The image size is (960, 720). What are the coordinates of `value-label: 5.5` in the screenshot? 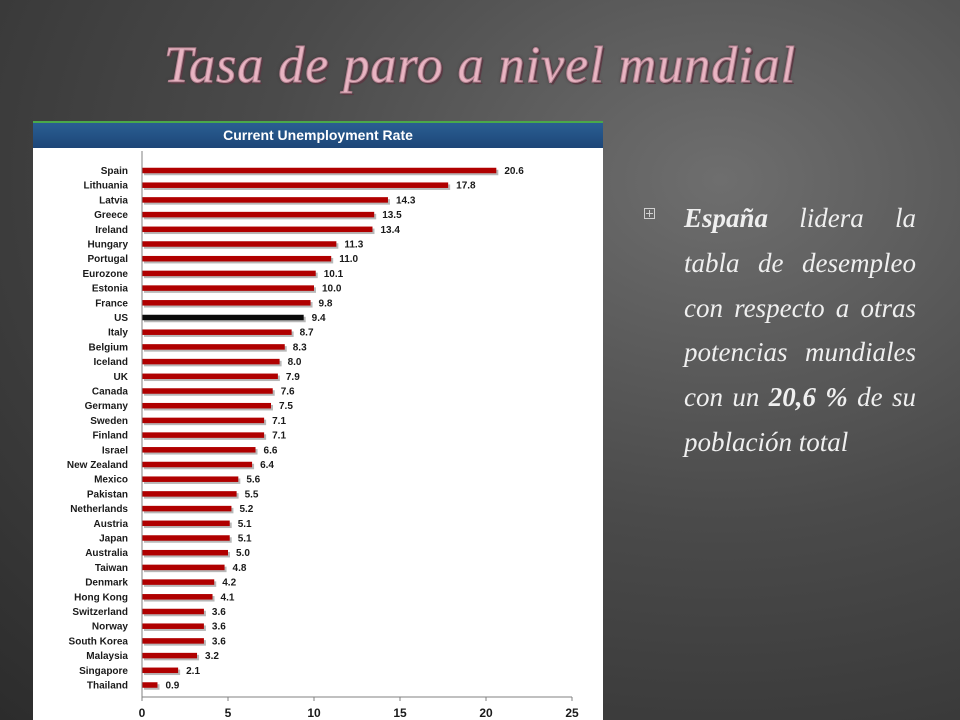 It's located at (252, 494).